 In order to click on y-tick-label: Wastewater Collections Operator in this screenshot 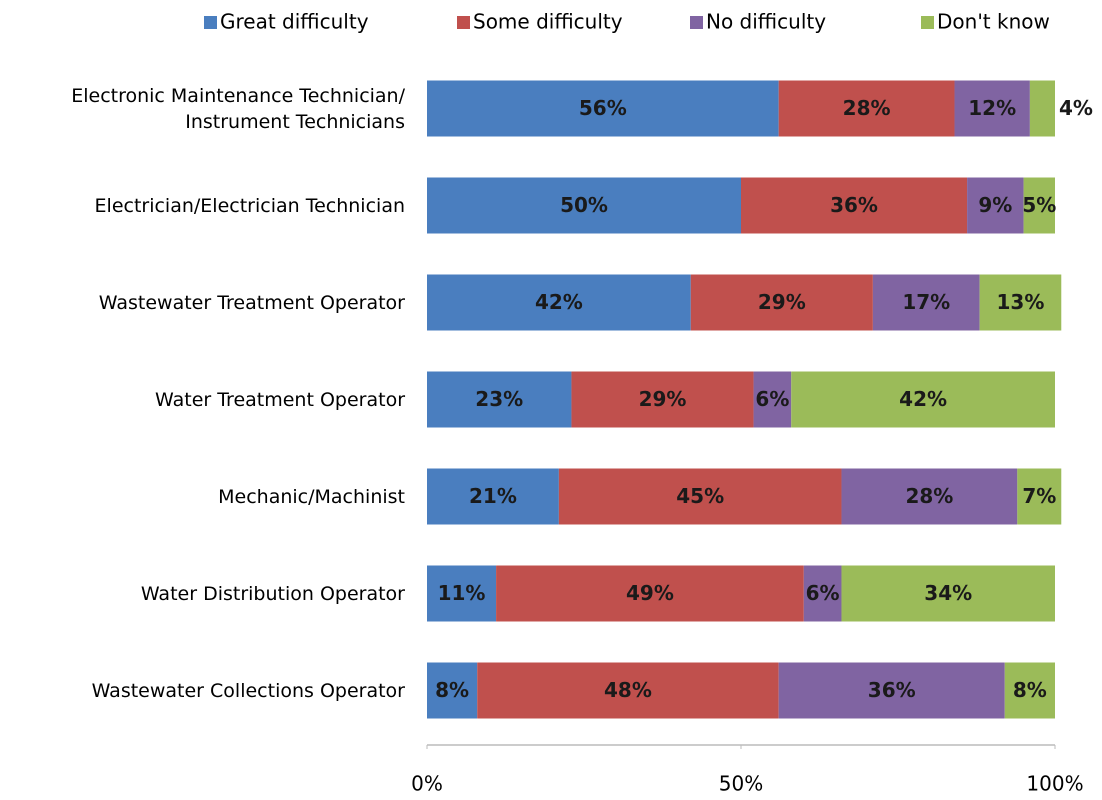, I will do `click(248, 690)`.